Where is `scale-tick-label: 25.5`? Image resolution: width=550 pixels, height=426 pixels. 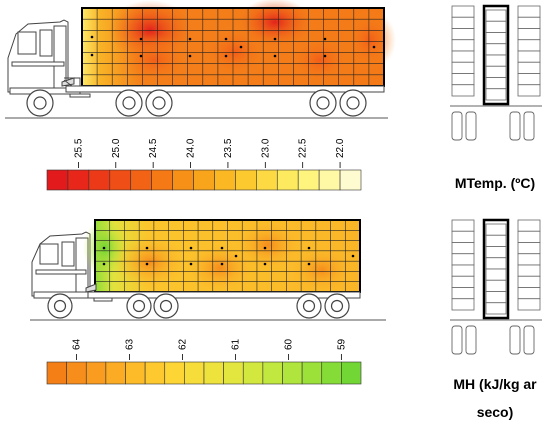 scale-tick-label: 25.5 is located at coordinates (78, 148).